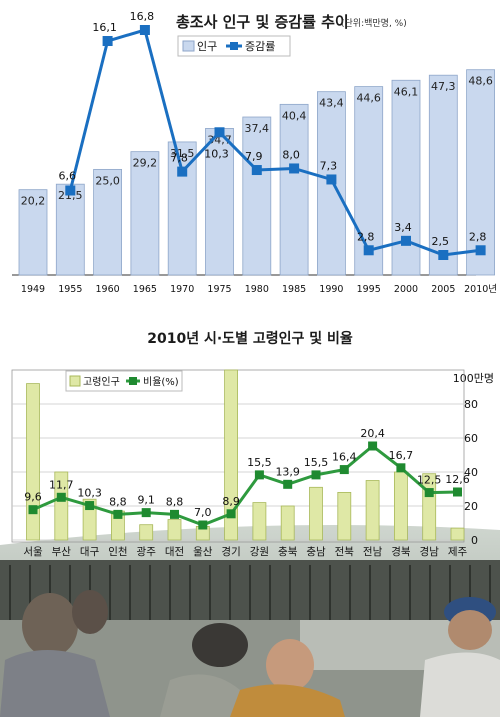 The image size is (500, 717). What do you see at coordinates (373, 552) in the screenshot?
I see `region-tick-label: 전남` at bounding box center [373, 552].